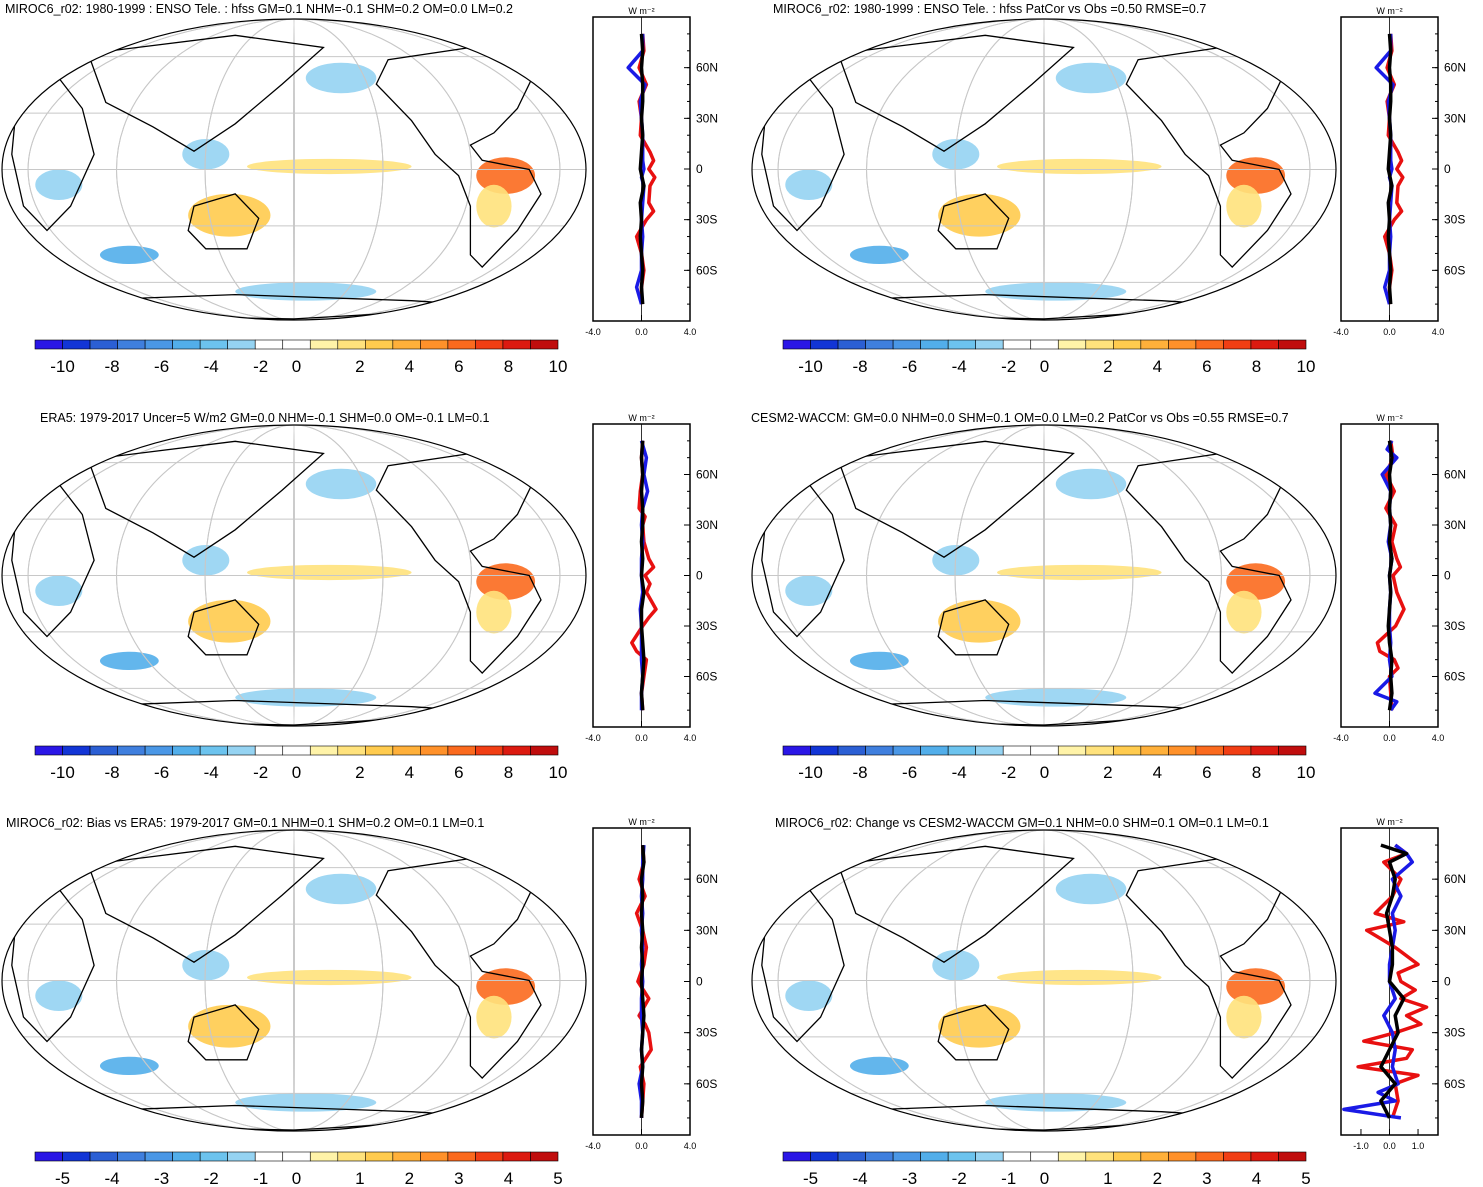 Image resolution: width=1483 pixels, height=1187 pixels. Describe the element at coordinates (690, 1146) in the screenshot. I see `x-tick-label: 4.0` at that location.